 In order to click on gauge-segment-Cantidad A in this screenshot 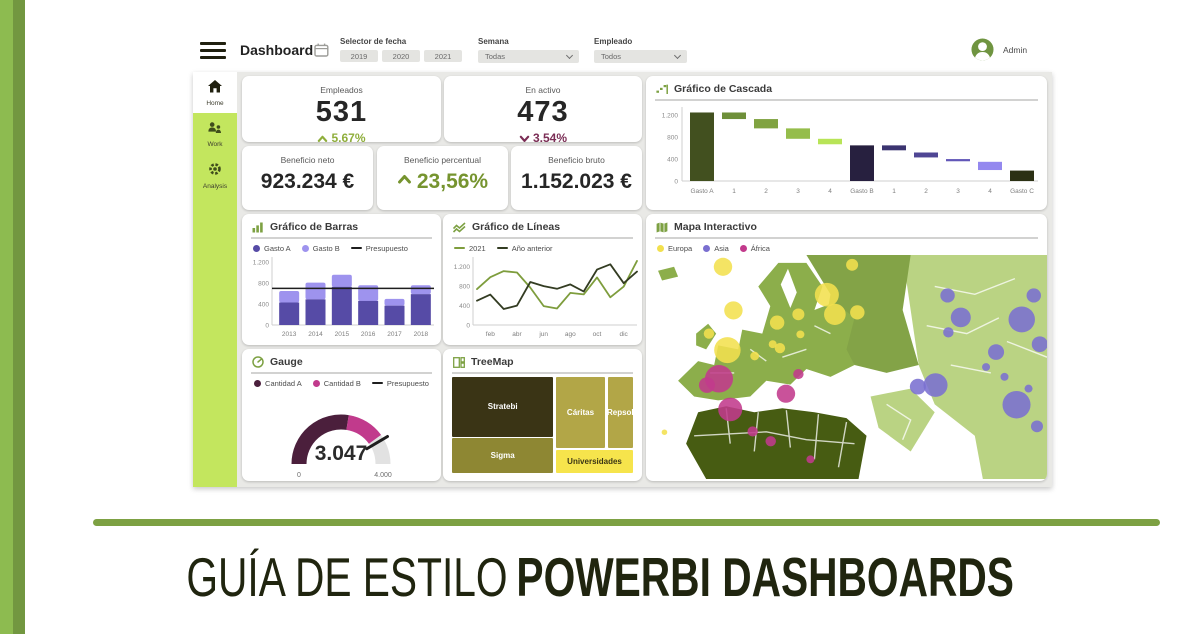, I will do `click(320, 439)`.